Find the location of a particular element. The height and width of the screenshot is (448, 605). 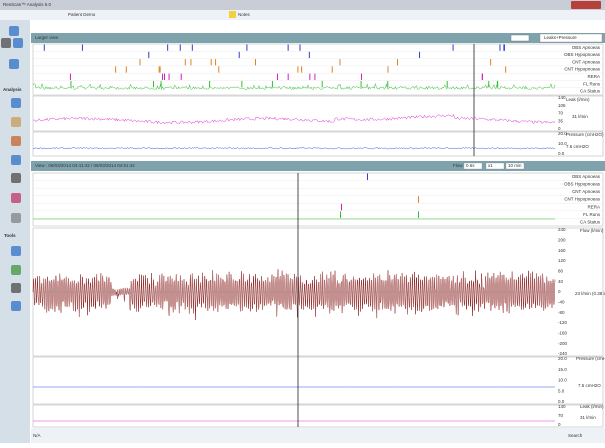

event-label: CNT Hypopnoeas is located at coordinates (582, 69).